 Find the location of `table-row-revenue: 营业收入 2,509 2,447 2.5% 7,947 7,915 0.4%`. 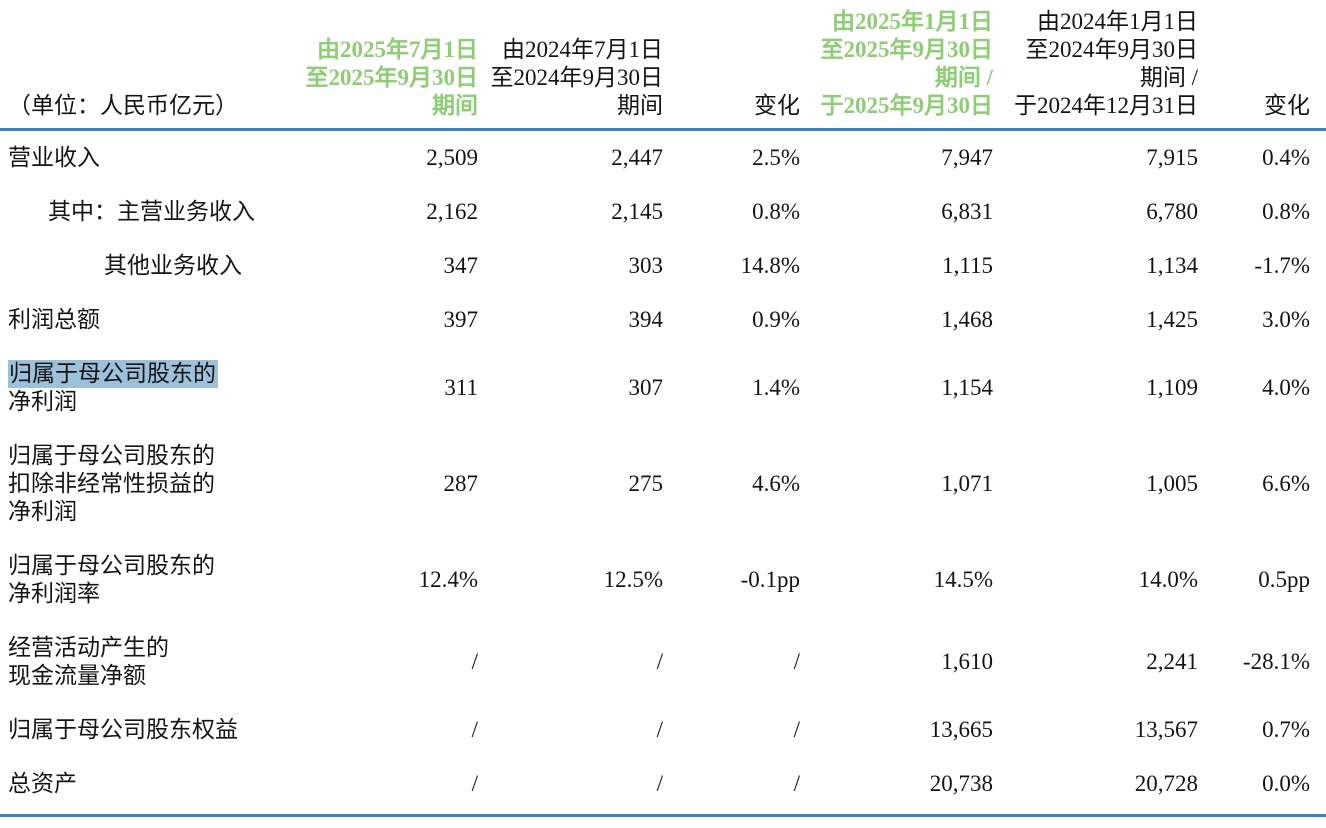

table-row-revenue: 营业收入 2,509 2,447 2.5% 7,947 7,915 0.4% is located at coordinates (663, 158).